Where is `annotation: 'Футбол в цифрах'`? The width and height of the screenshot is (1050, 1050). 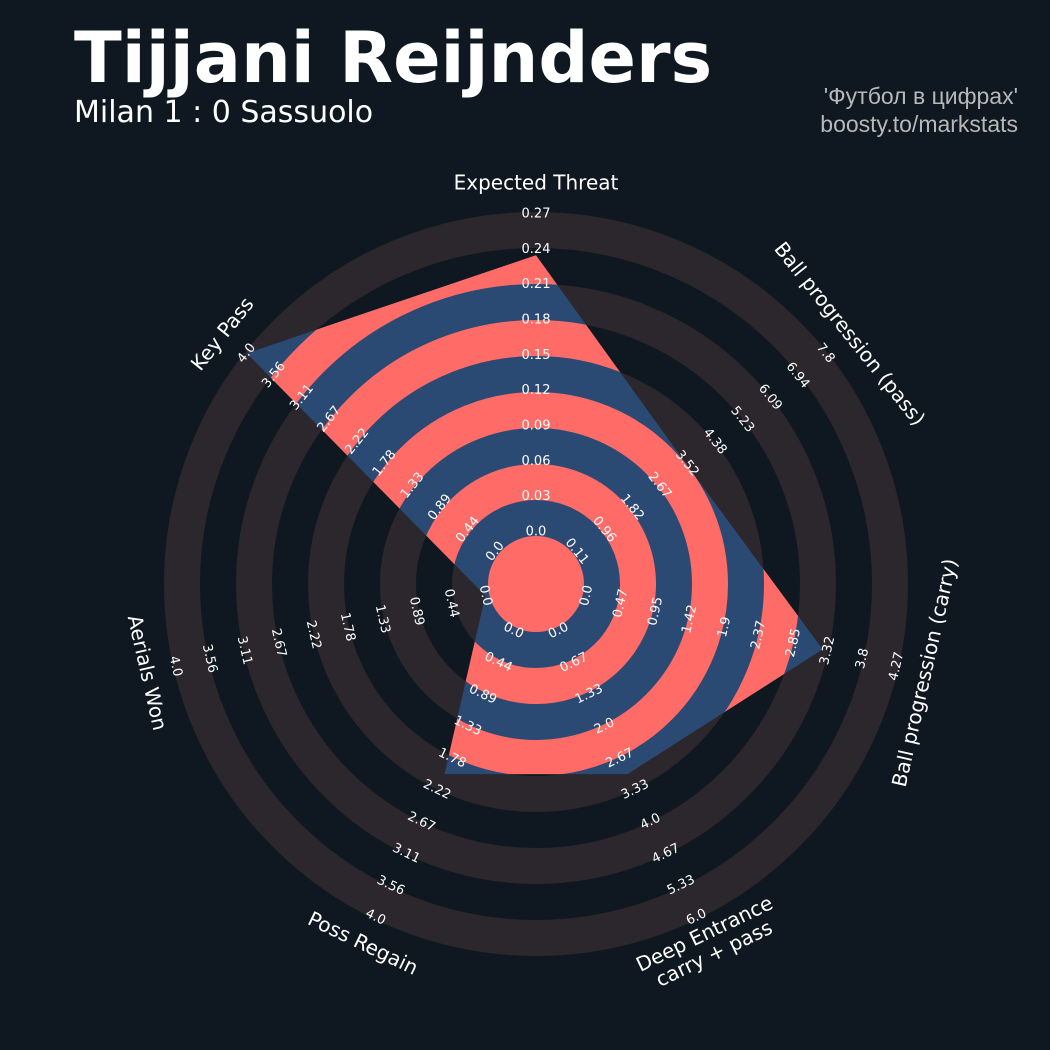
annotation: 'Футбол в цифрах' is located at coordinates (921, 96).